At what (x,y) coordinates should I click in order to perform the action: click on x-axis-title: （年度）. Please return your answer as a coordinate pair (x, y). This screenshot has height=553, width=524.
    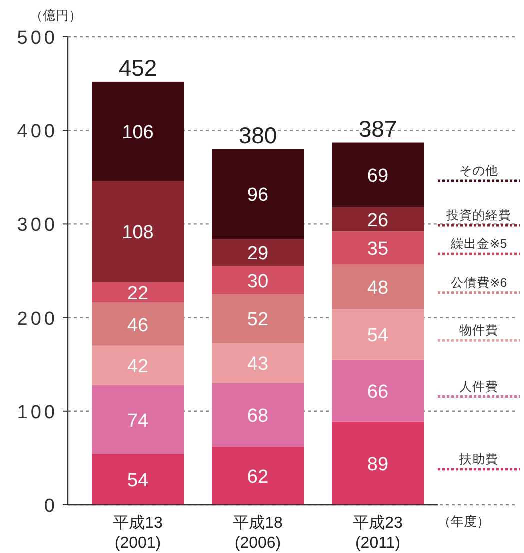
    Looking at the image, I should click on (464, 521).